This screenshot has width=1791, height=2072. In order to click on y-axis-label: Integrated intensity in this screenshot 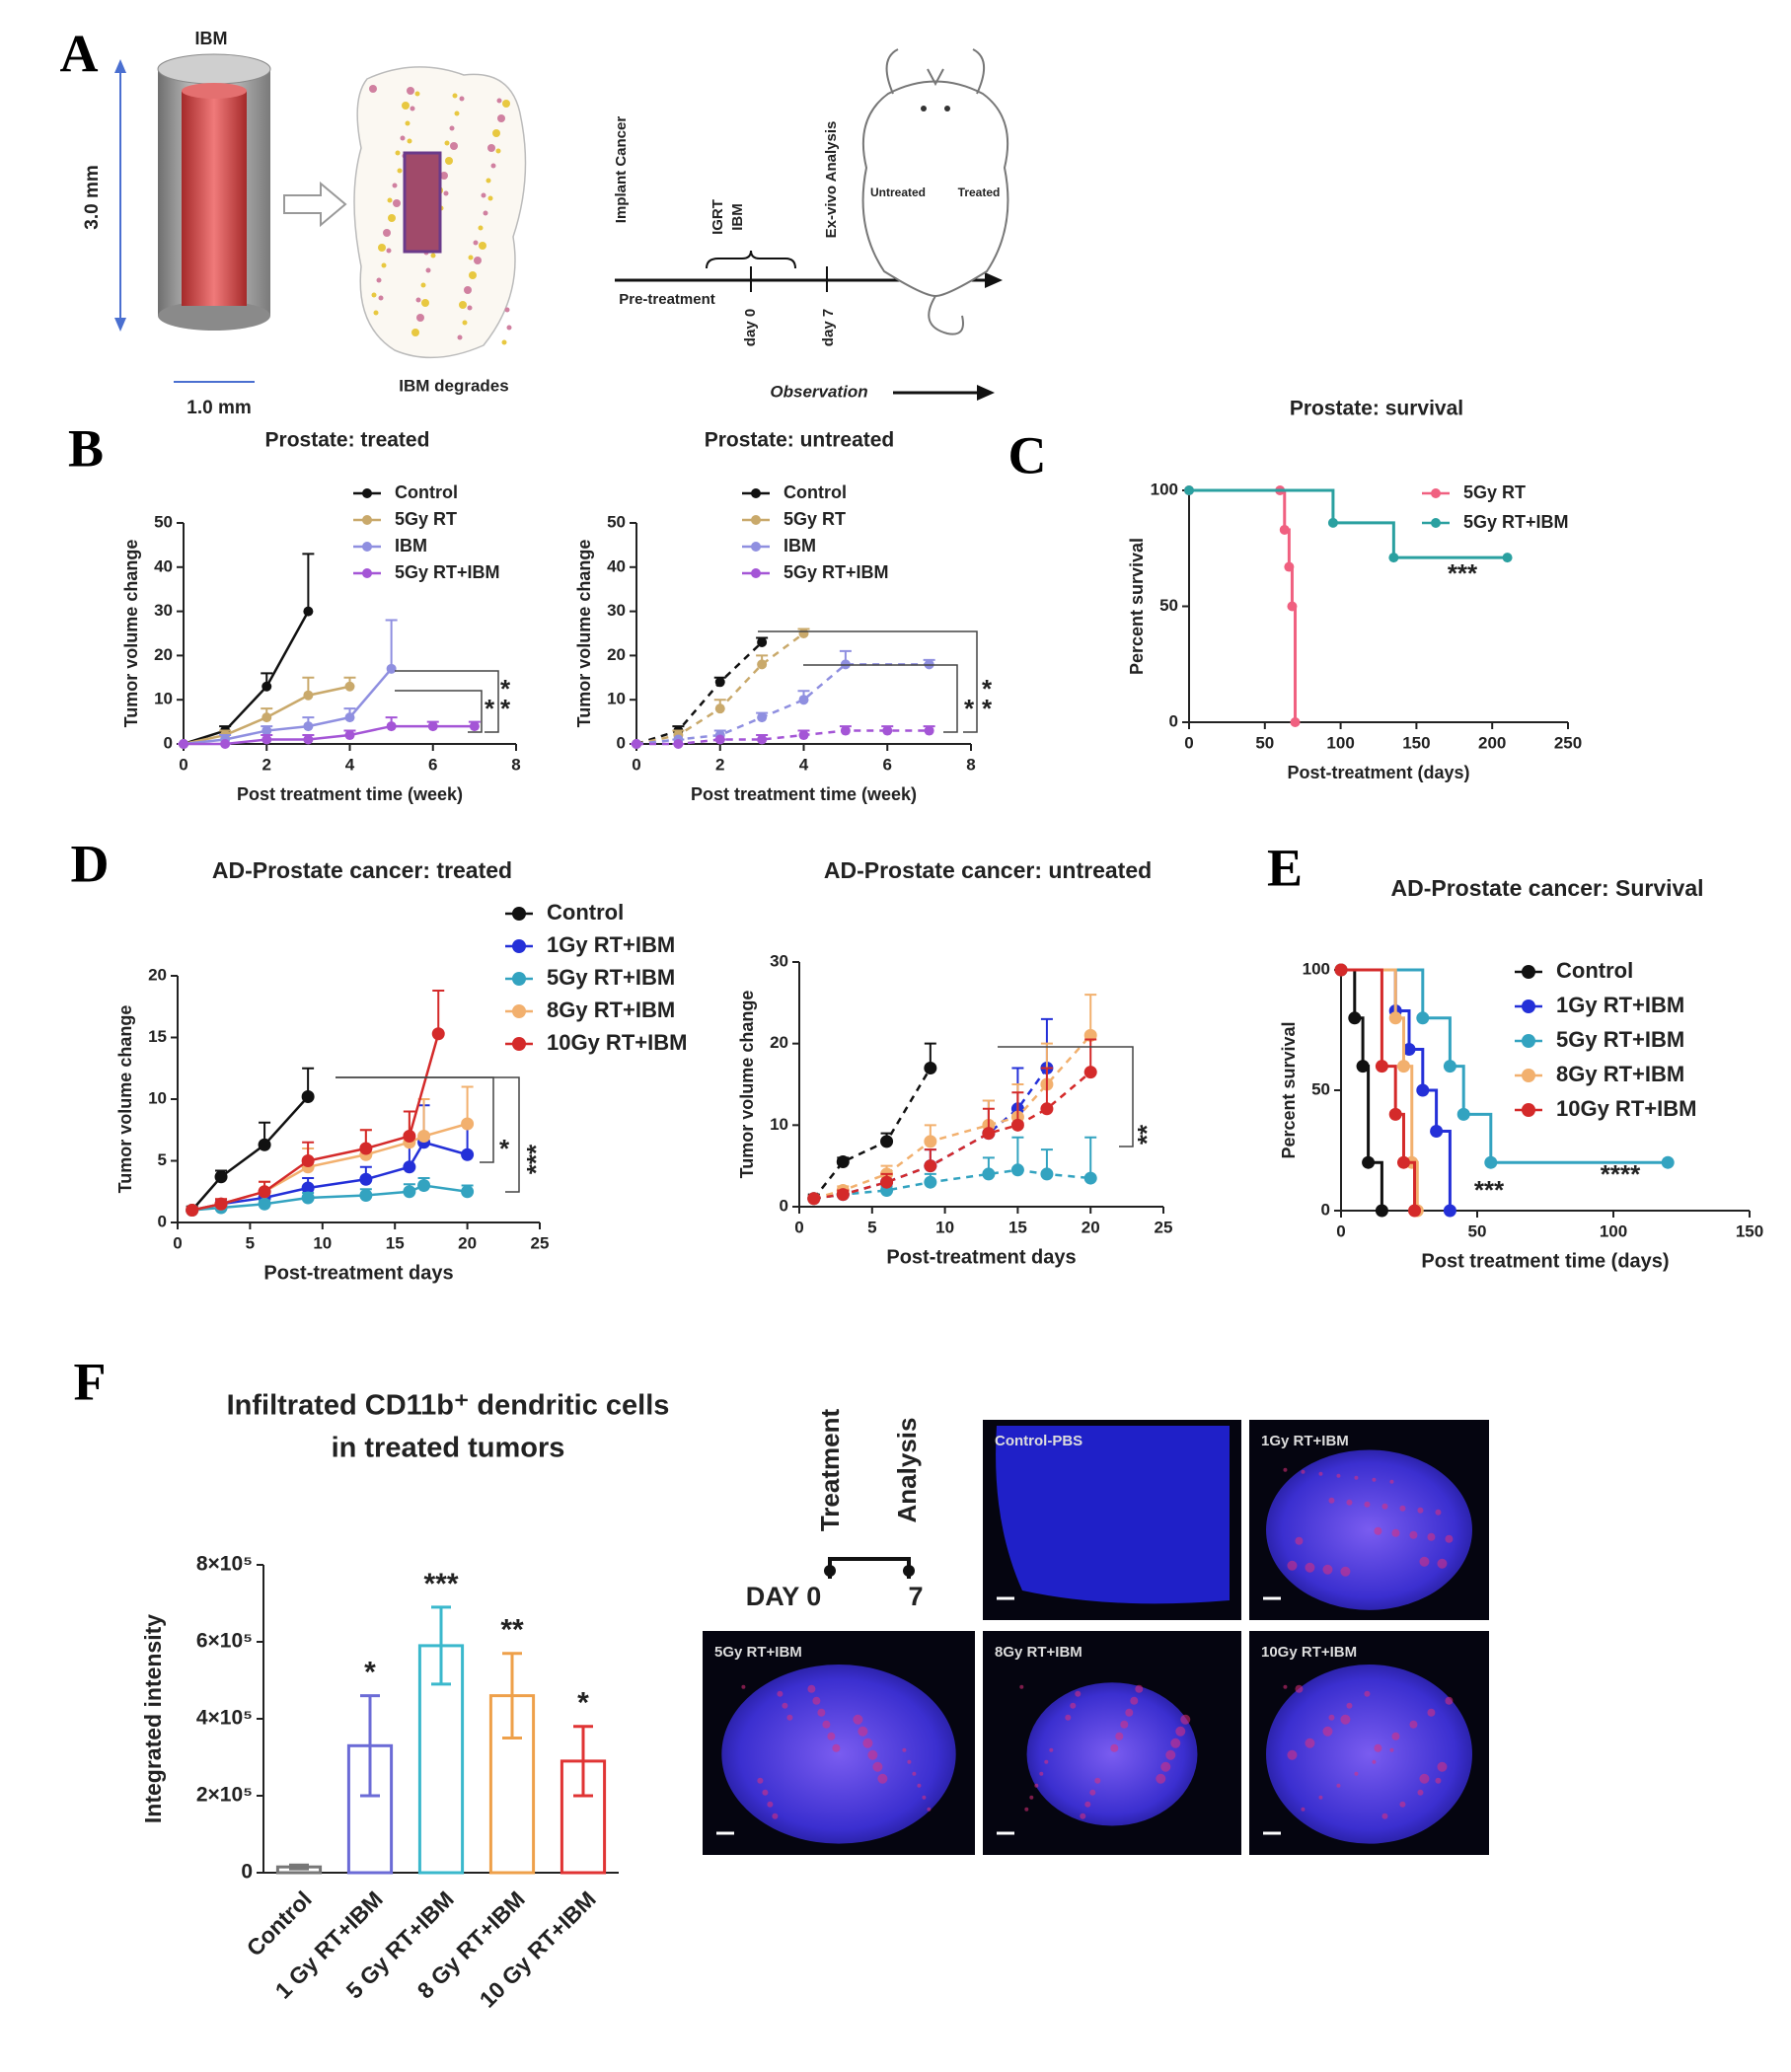, I will do `click(153, 1719)`.